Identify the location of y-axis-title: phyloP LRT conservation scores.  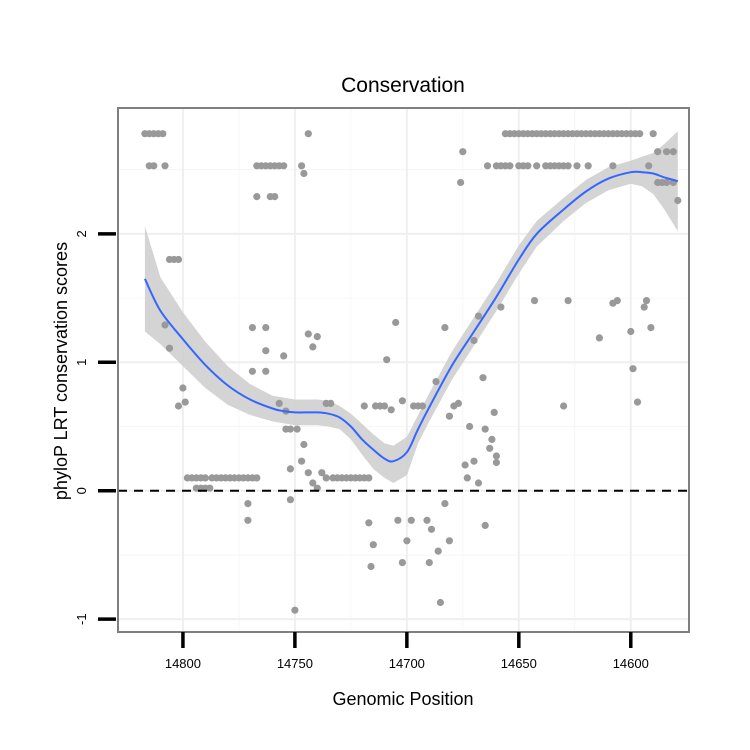
(61, 371).